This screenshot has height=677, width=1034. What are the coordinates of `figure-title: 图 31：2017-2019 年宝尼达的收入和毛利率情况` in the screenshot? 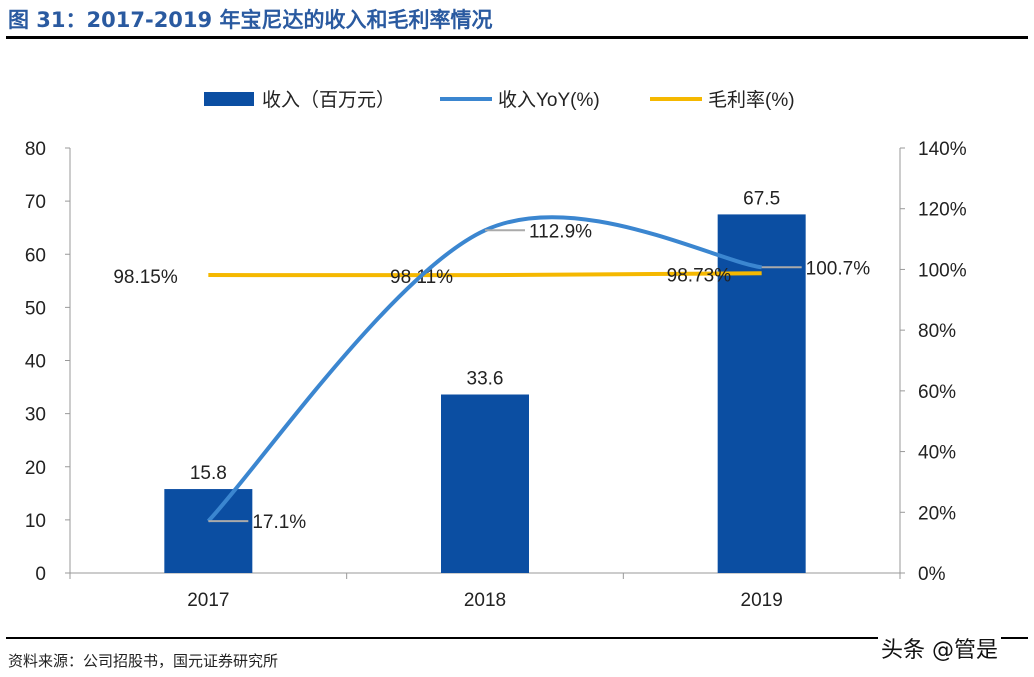 It's located at (250, 20).